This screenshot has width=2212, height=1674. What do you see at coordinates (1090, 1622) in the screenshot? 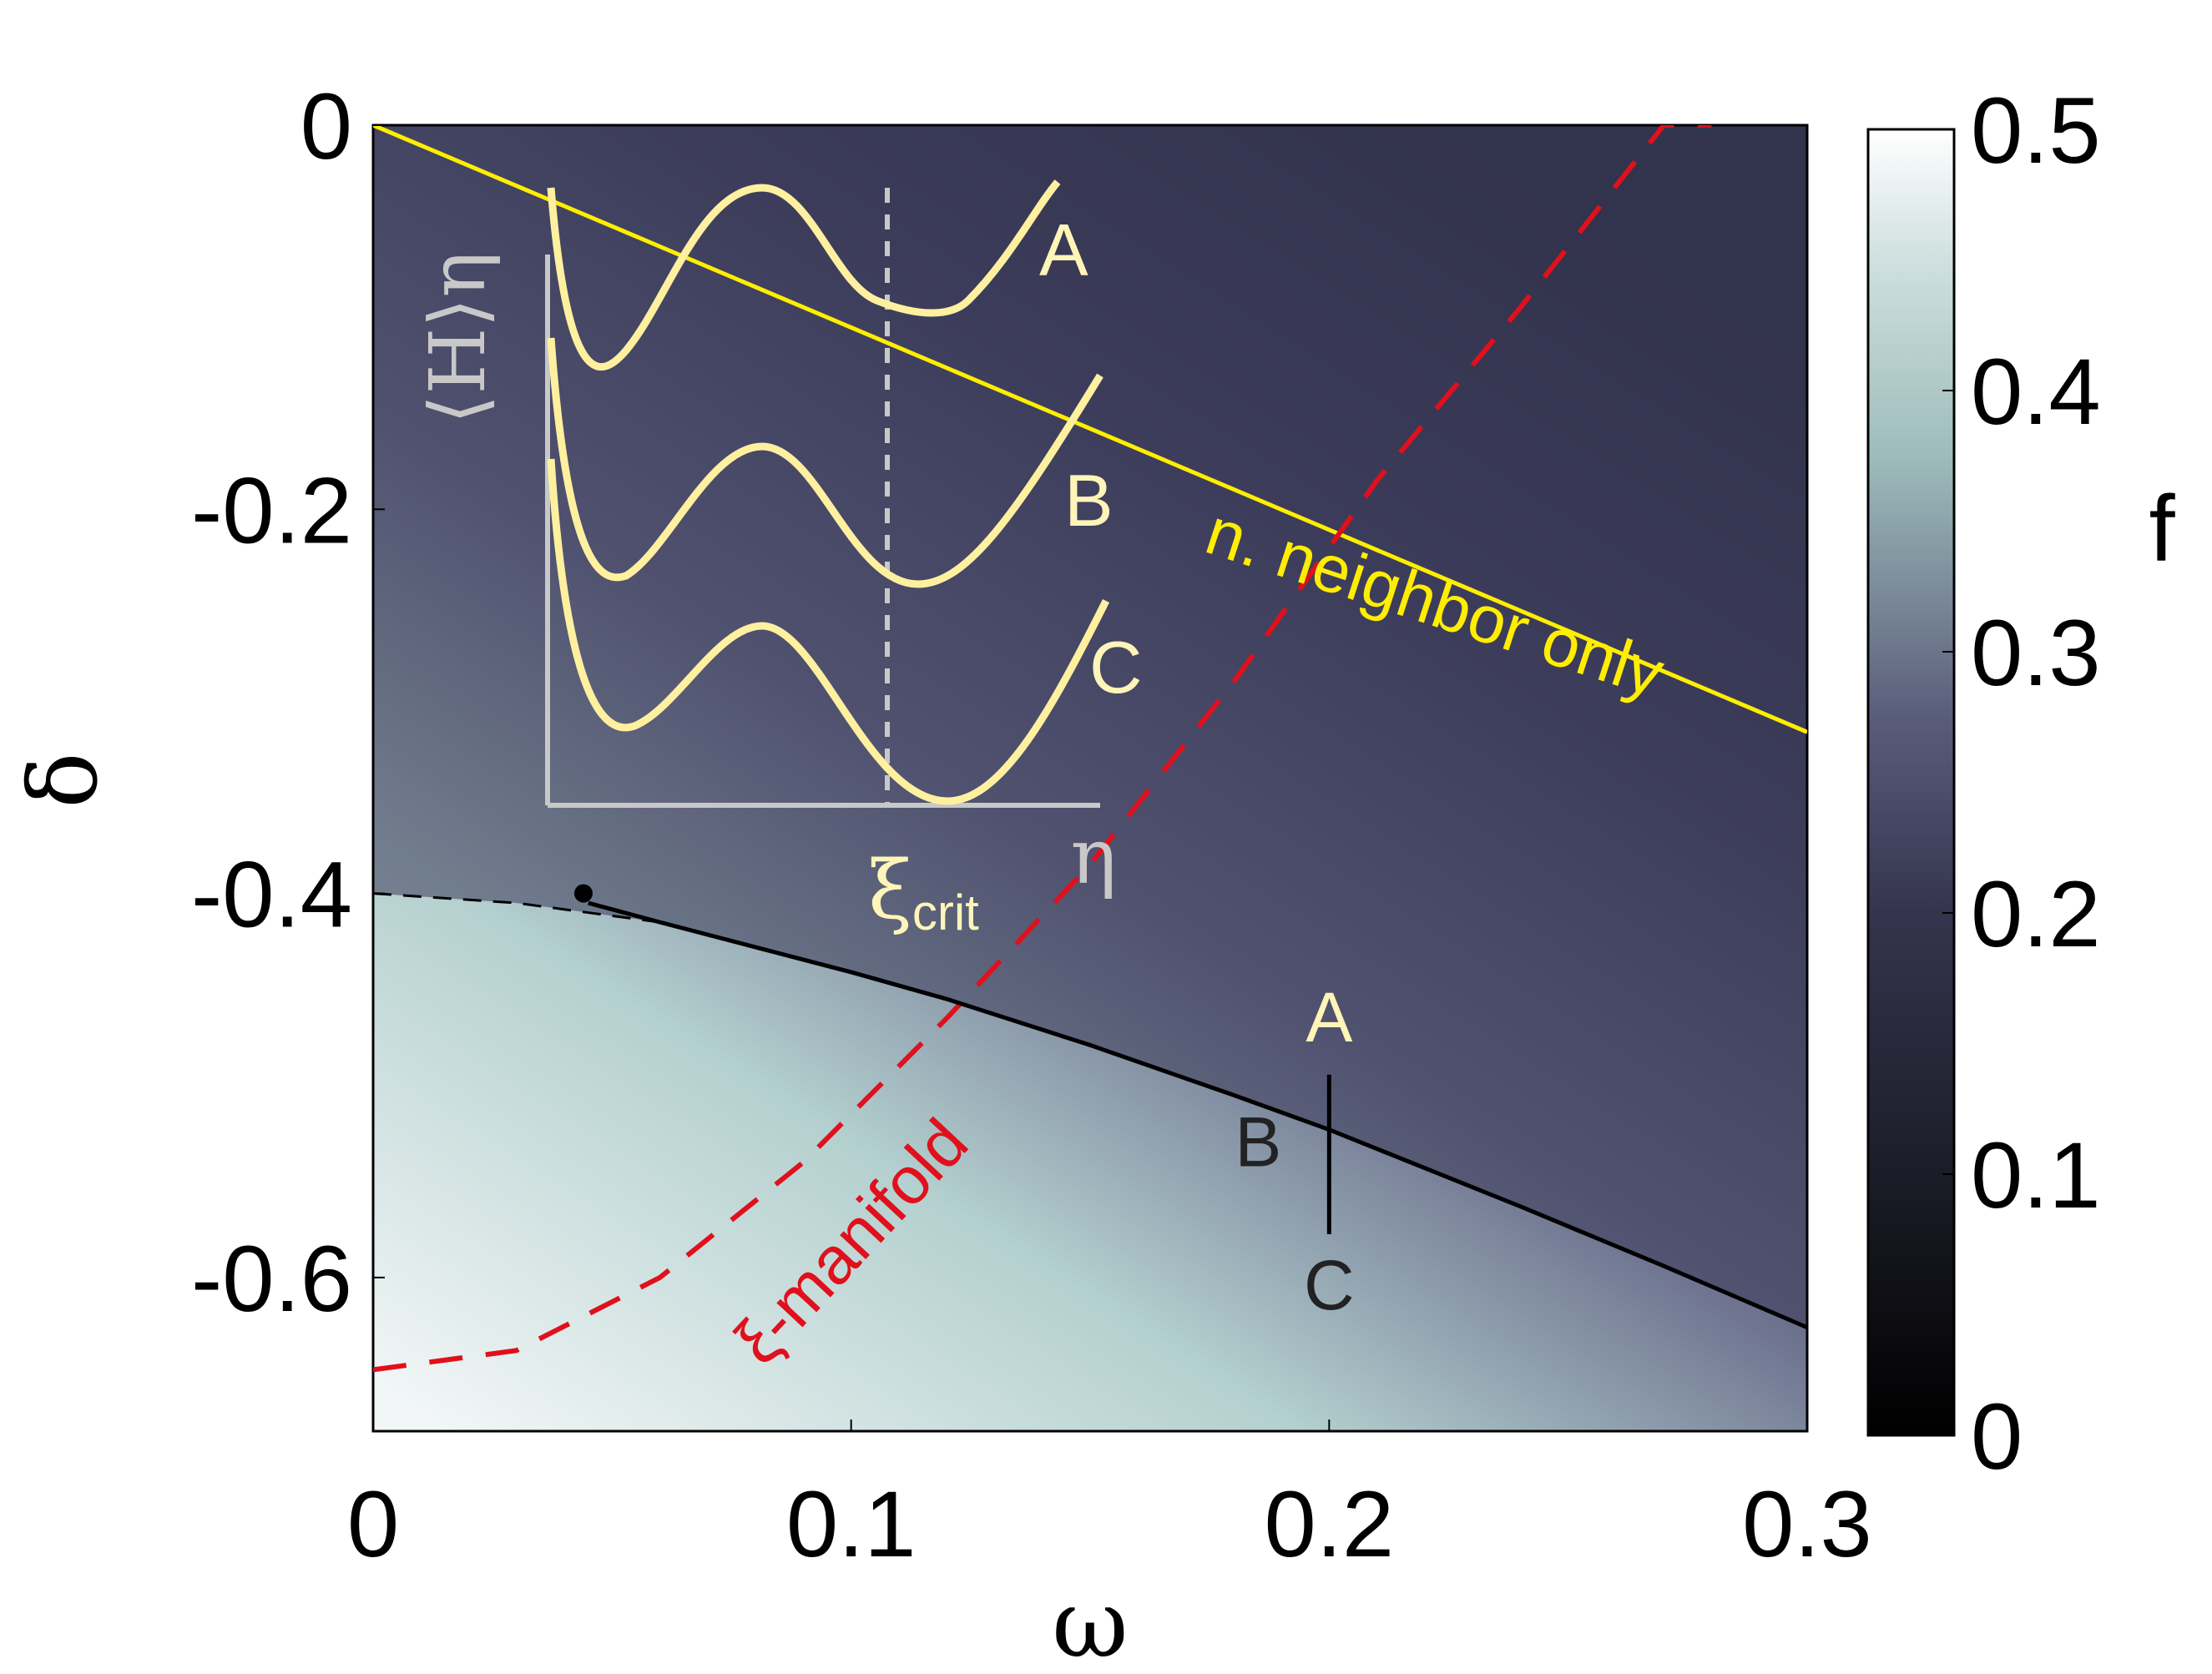
I see `x-axis-title: ω` at bounding box center [1090, 1622].